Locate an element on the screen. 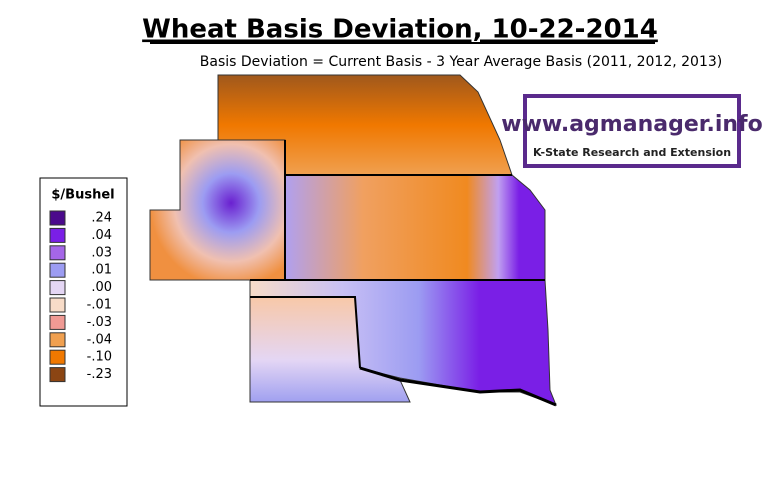  title: Wheat Basis Deviation, 10-22-2014 is located at coordinates (400, 30).